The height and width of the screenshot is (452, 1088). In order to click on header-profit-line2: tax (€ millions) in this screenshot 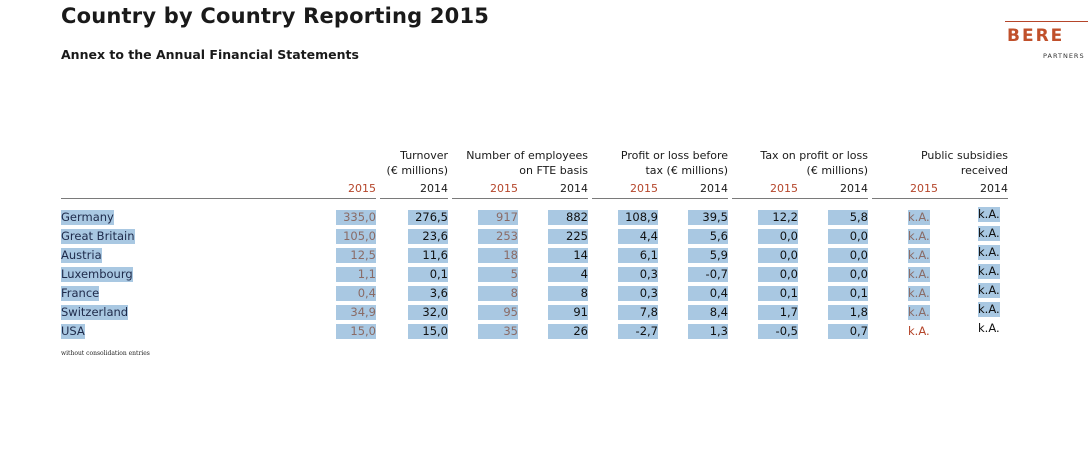, I will do `click(686, 170)`.